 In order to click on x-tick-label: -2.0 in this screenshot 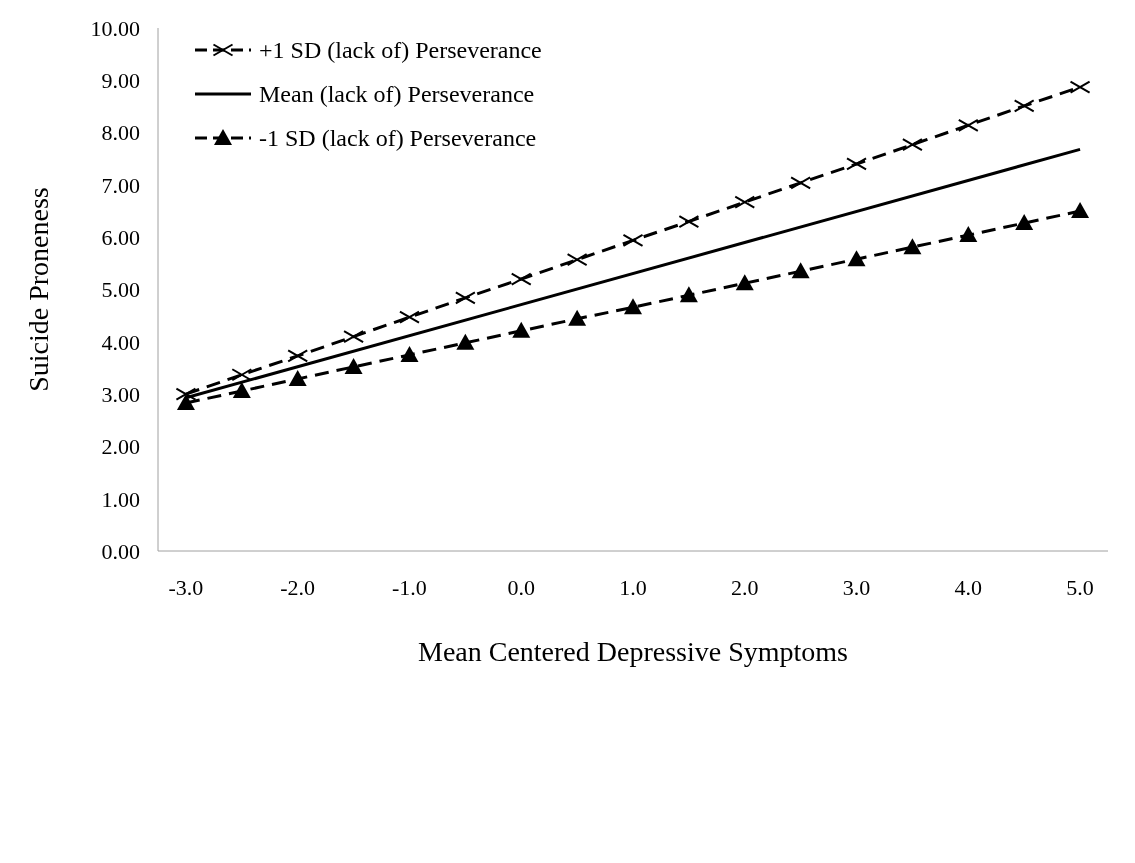, I will do `click(298, 587)`.